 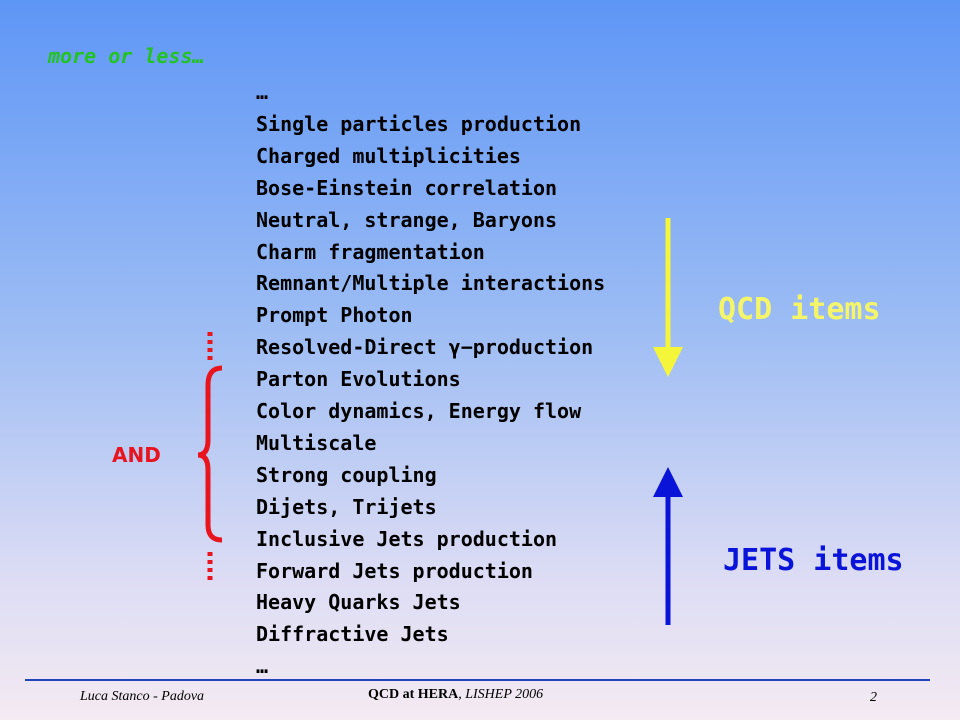 What do you see at coordinates (346, 506) in the screenshot?
I see `topic-item: Dijets, Trijets` at bounding box center [346, 506].